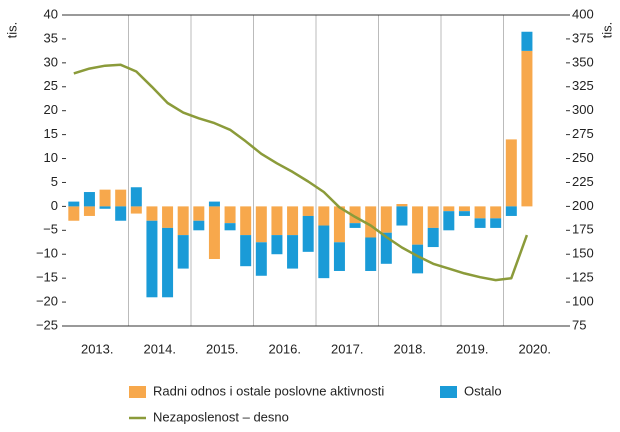  Describe the element at coordinates (47, 253) in the screenshot. I see `y-tick-label: −10` at that location.